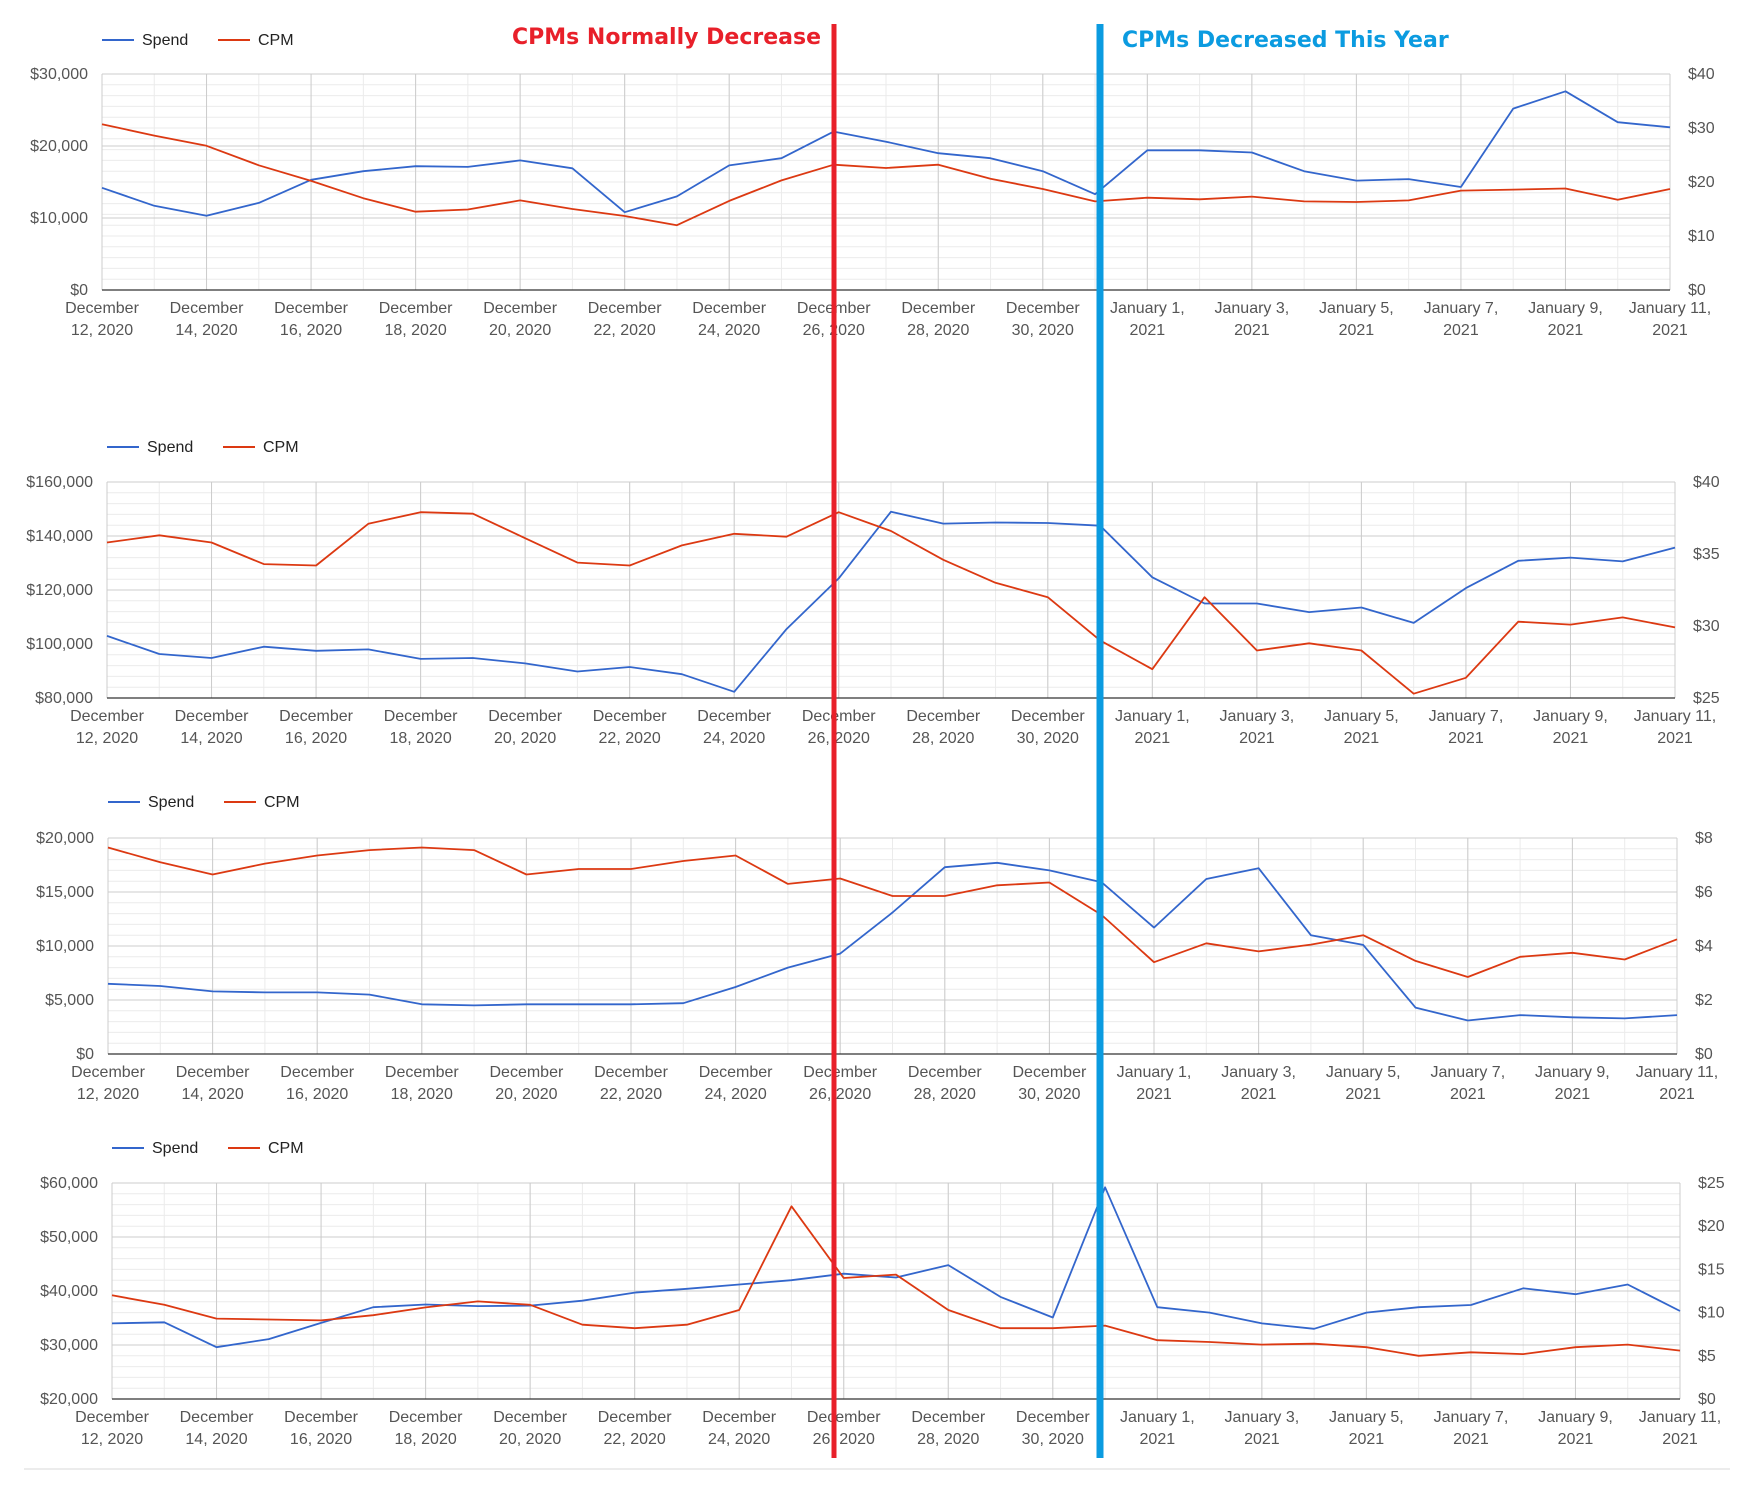 The image size is (1755, 1499). Describe the element at coordinates (1701, 182) in the screenshot. I see `right-axis-tick-label: $20` at that location.